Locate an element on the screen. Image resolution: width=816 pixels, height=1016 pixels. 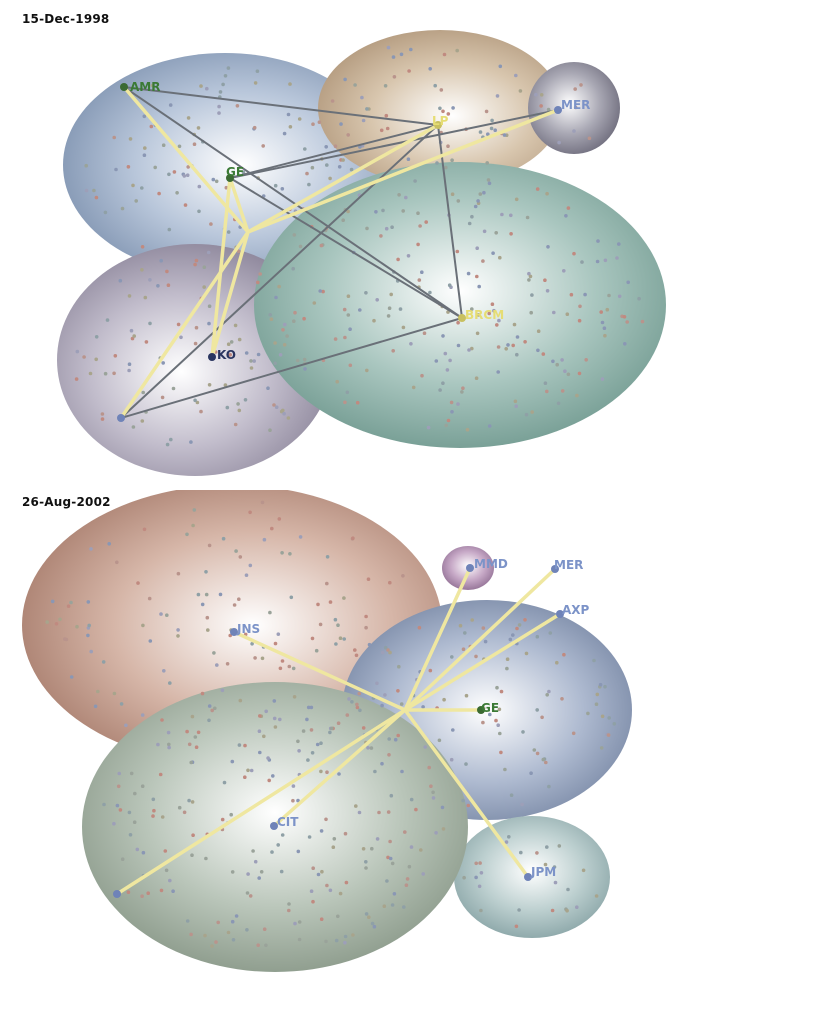
label-mer: MER is located at coordinates (568, 565).